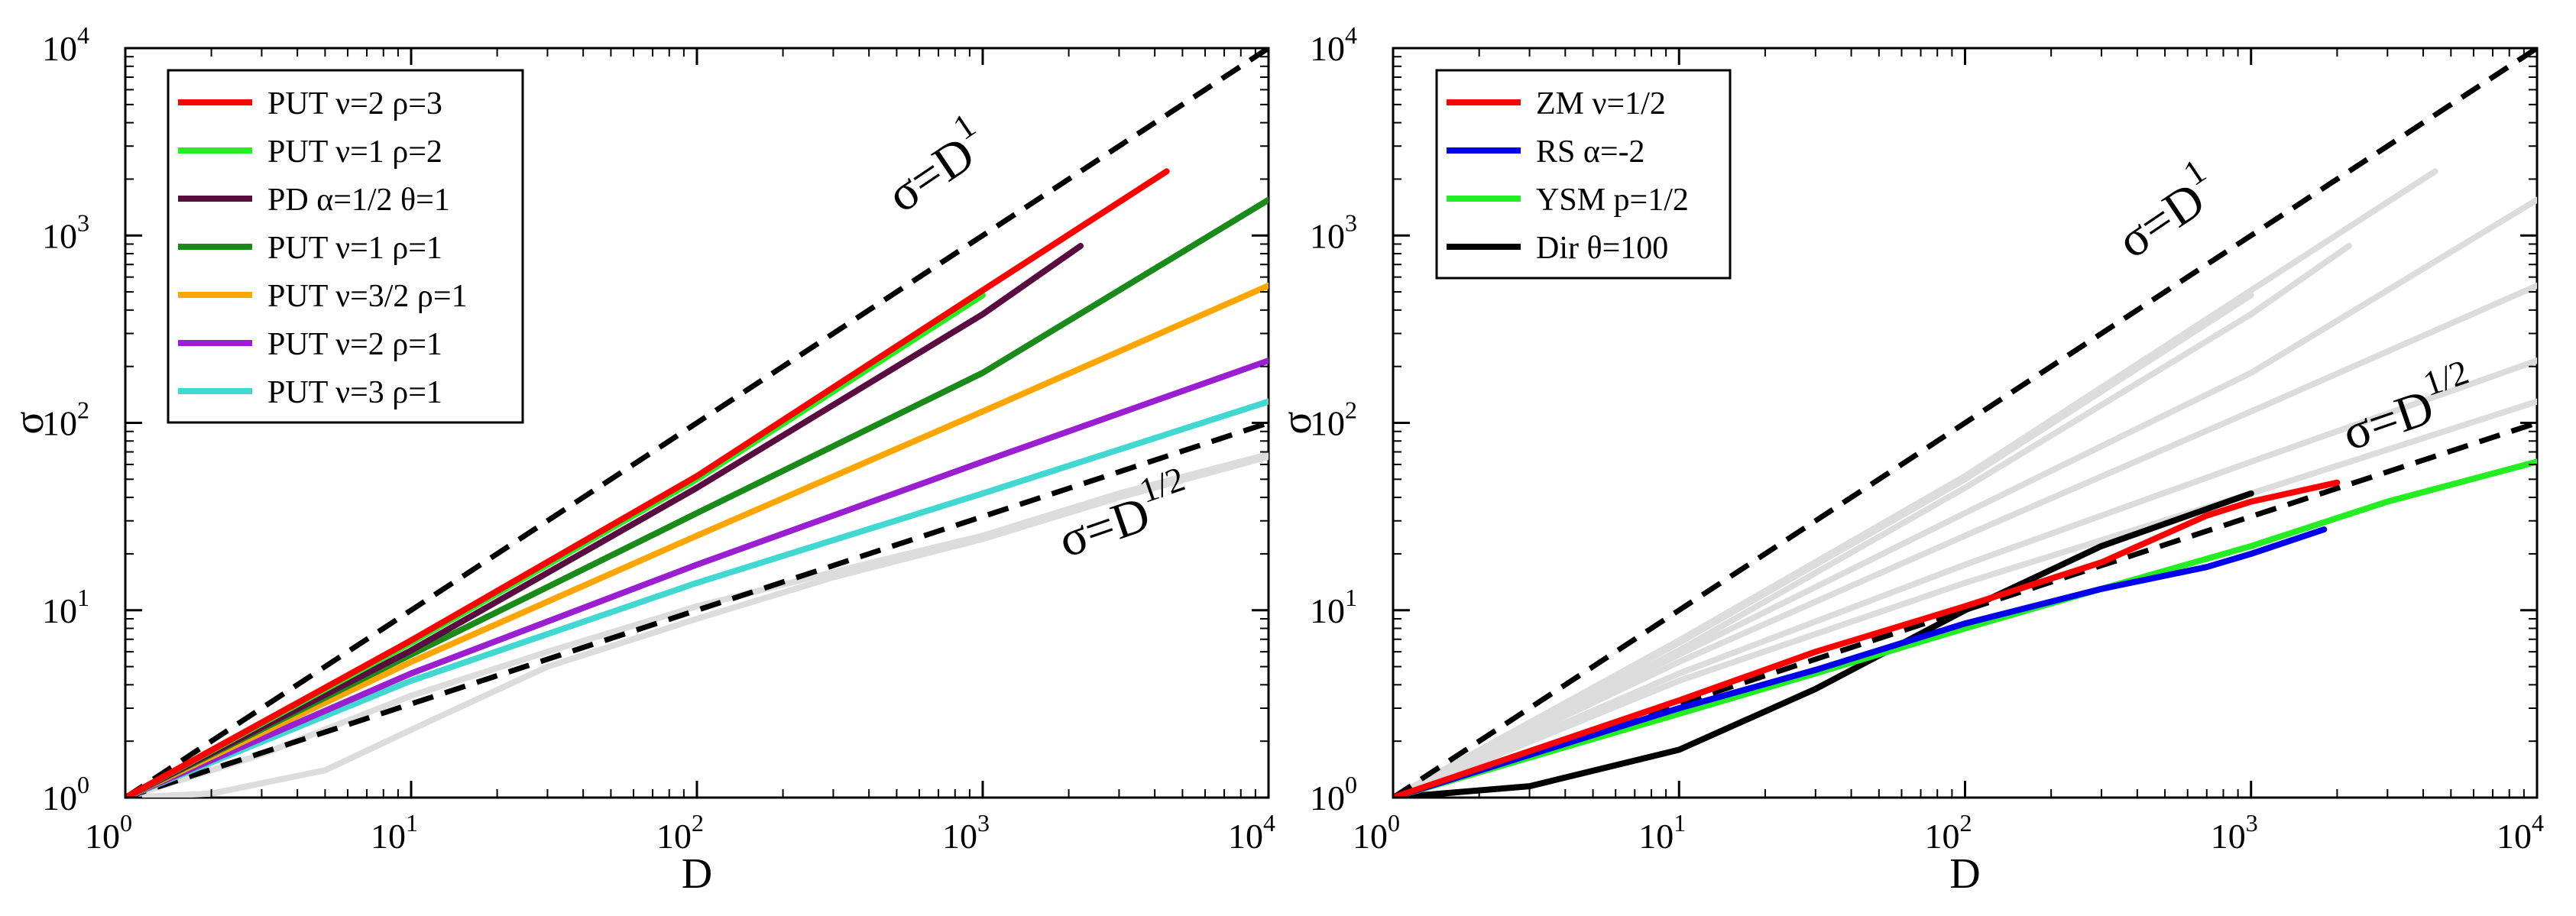  I want to click on legend-item: PUT ν=3 ρ=1, so click(310, 392).